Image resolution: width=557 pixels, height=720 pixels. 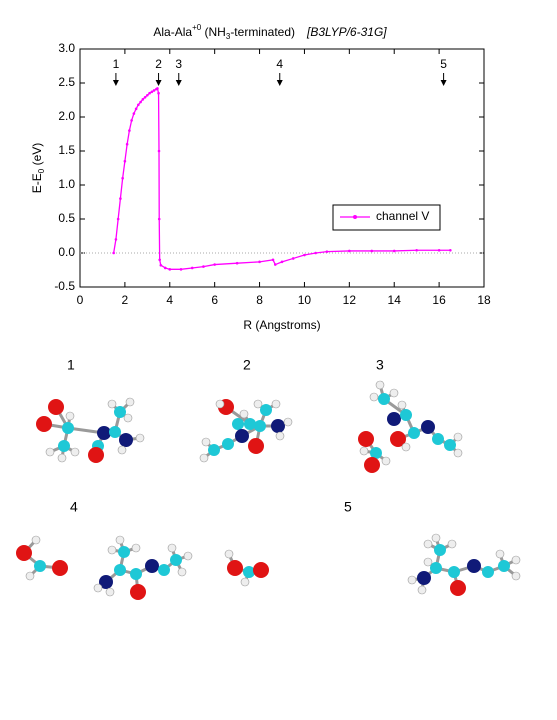 What do you see at coordinates (270, 32) in the screenshot?
I see `chart-title: Ala-Ala+0 (NH3-terminated) [B3LYP/6-31G]` at bounding box center [270, 32].